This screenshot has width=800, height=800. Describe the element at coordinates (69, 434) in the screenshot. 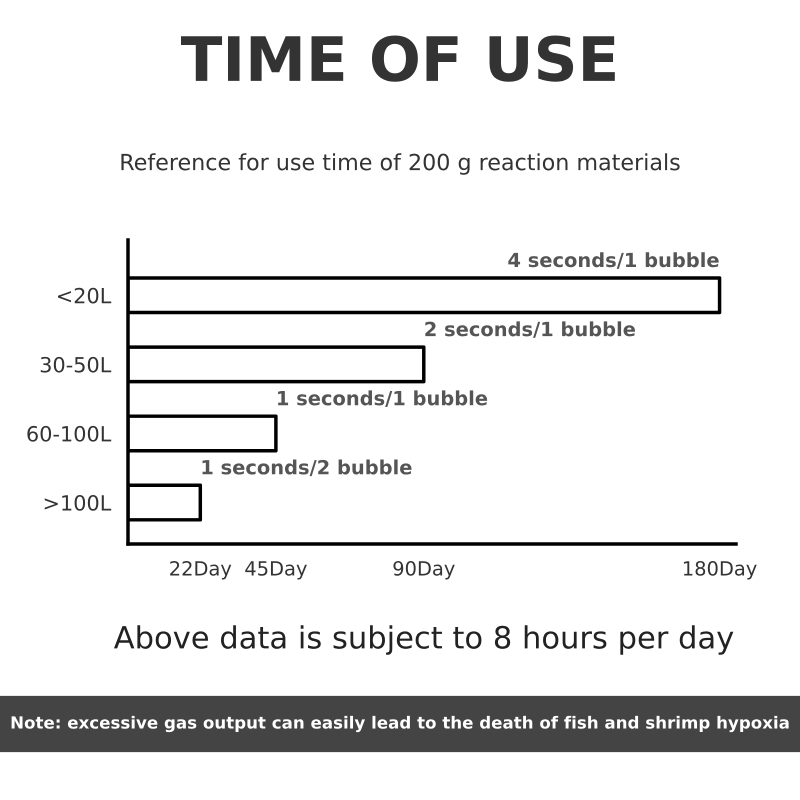

I see `y-tick-label: 60-100L` at that location.